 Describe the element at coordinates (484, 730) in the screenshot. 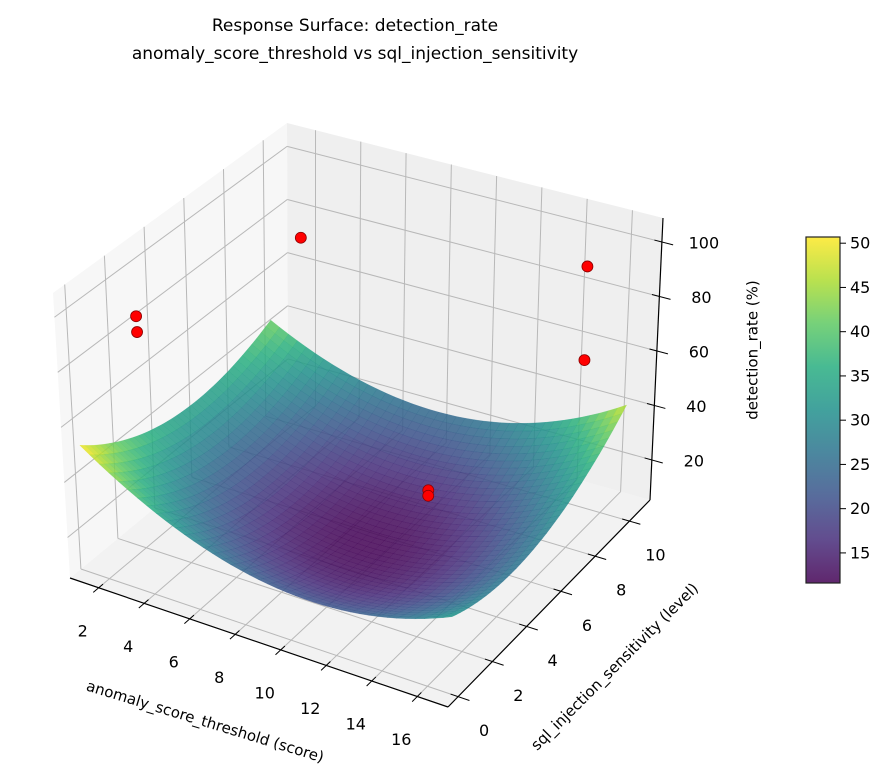

I see `y-tick-label: 0` at that location.